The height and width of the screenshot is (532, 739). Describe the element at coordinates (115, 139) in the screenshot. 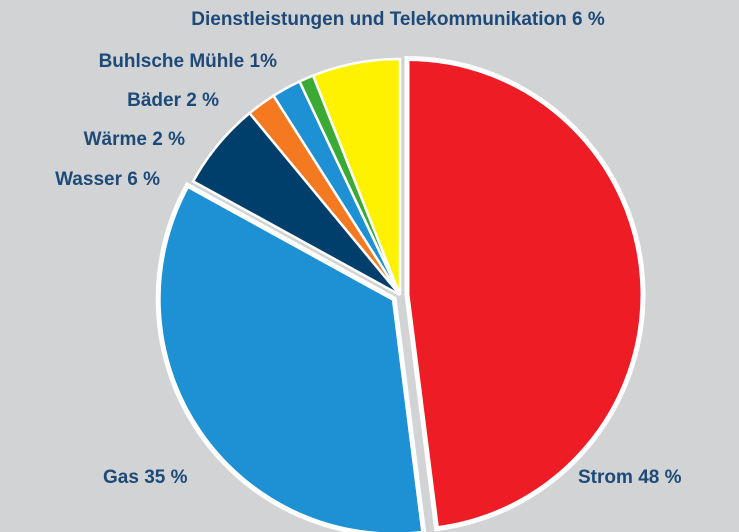

I see `category-name: Wärme` at that location.